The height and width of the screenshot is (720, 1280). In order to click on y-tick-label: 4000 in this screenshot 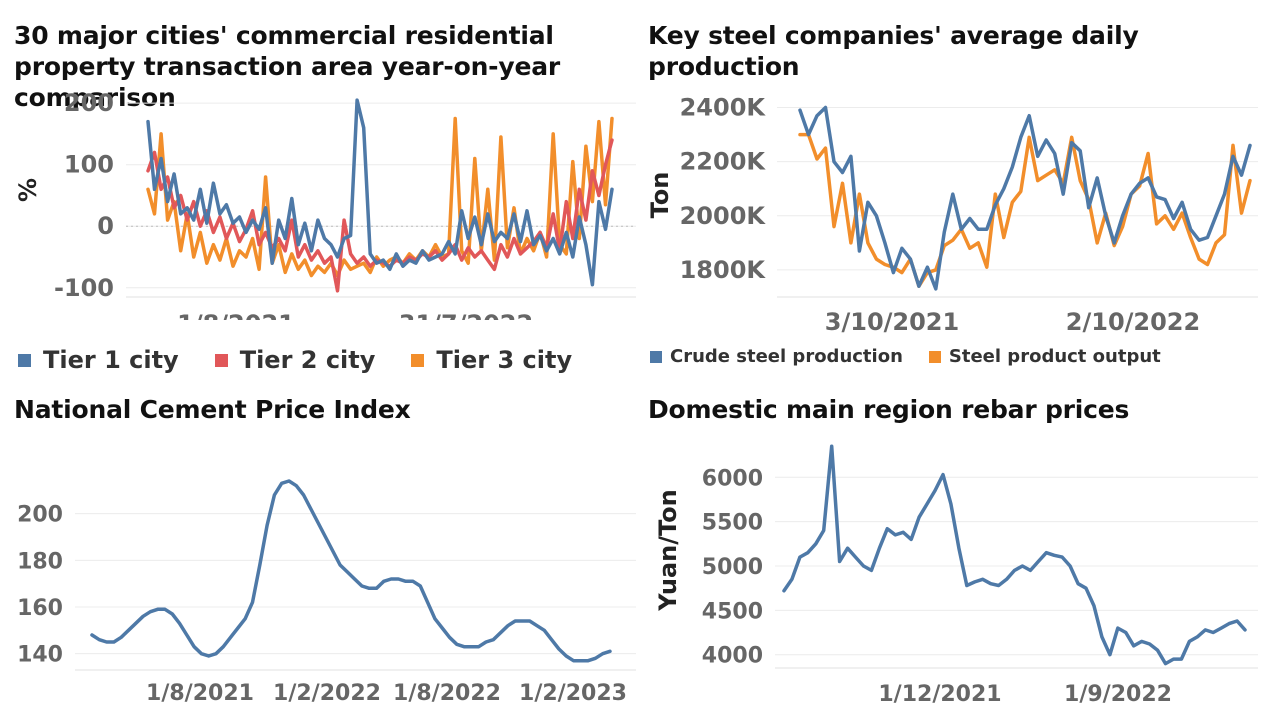, I will do `click(732, 656)`.